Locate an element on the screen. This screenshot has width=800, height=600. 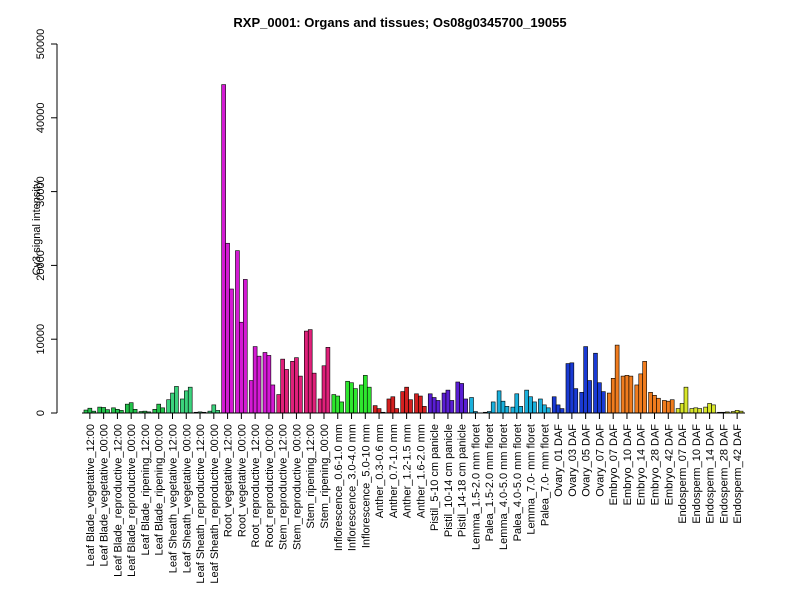
x-tick-label: Endosperm_28 DAF is located at coordinates (724, 474).